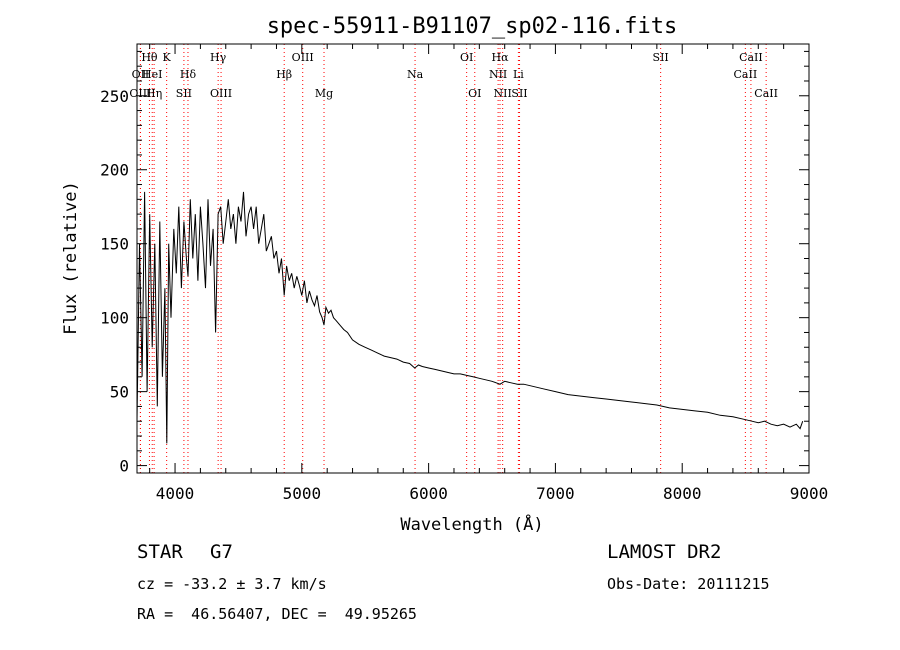  What do you see at coordinates (114, 170) in the screenshot?
I see `y-tick-label: 200` at bounding box center [114, 170].